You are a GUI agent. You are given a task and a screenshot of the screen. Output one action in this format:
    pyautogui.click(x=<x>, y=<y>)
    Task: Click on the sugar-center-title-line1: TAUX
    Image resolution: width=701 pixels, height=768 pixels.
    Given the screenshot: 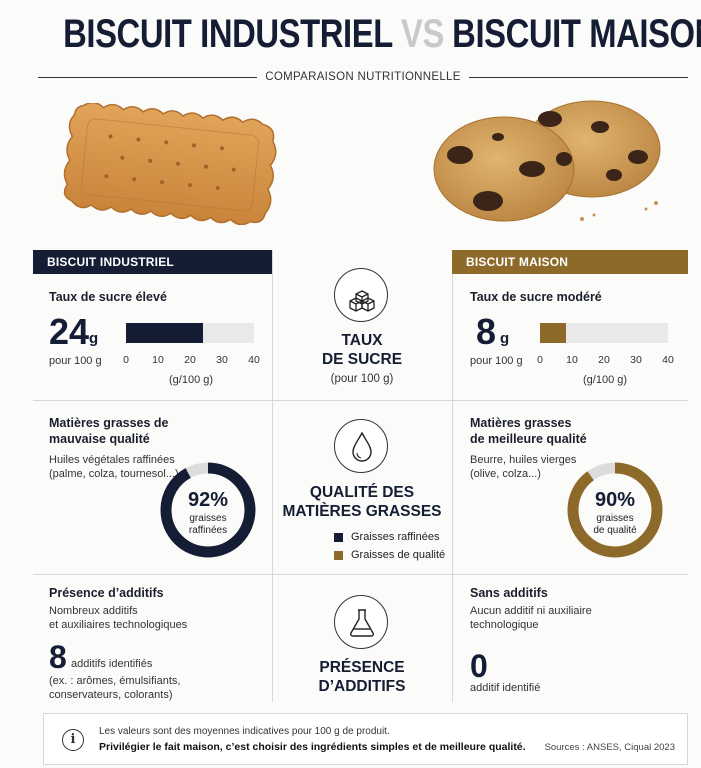 What is the action you would take?
    pyautogui.click(x=362, y=340)
    